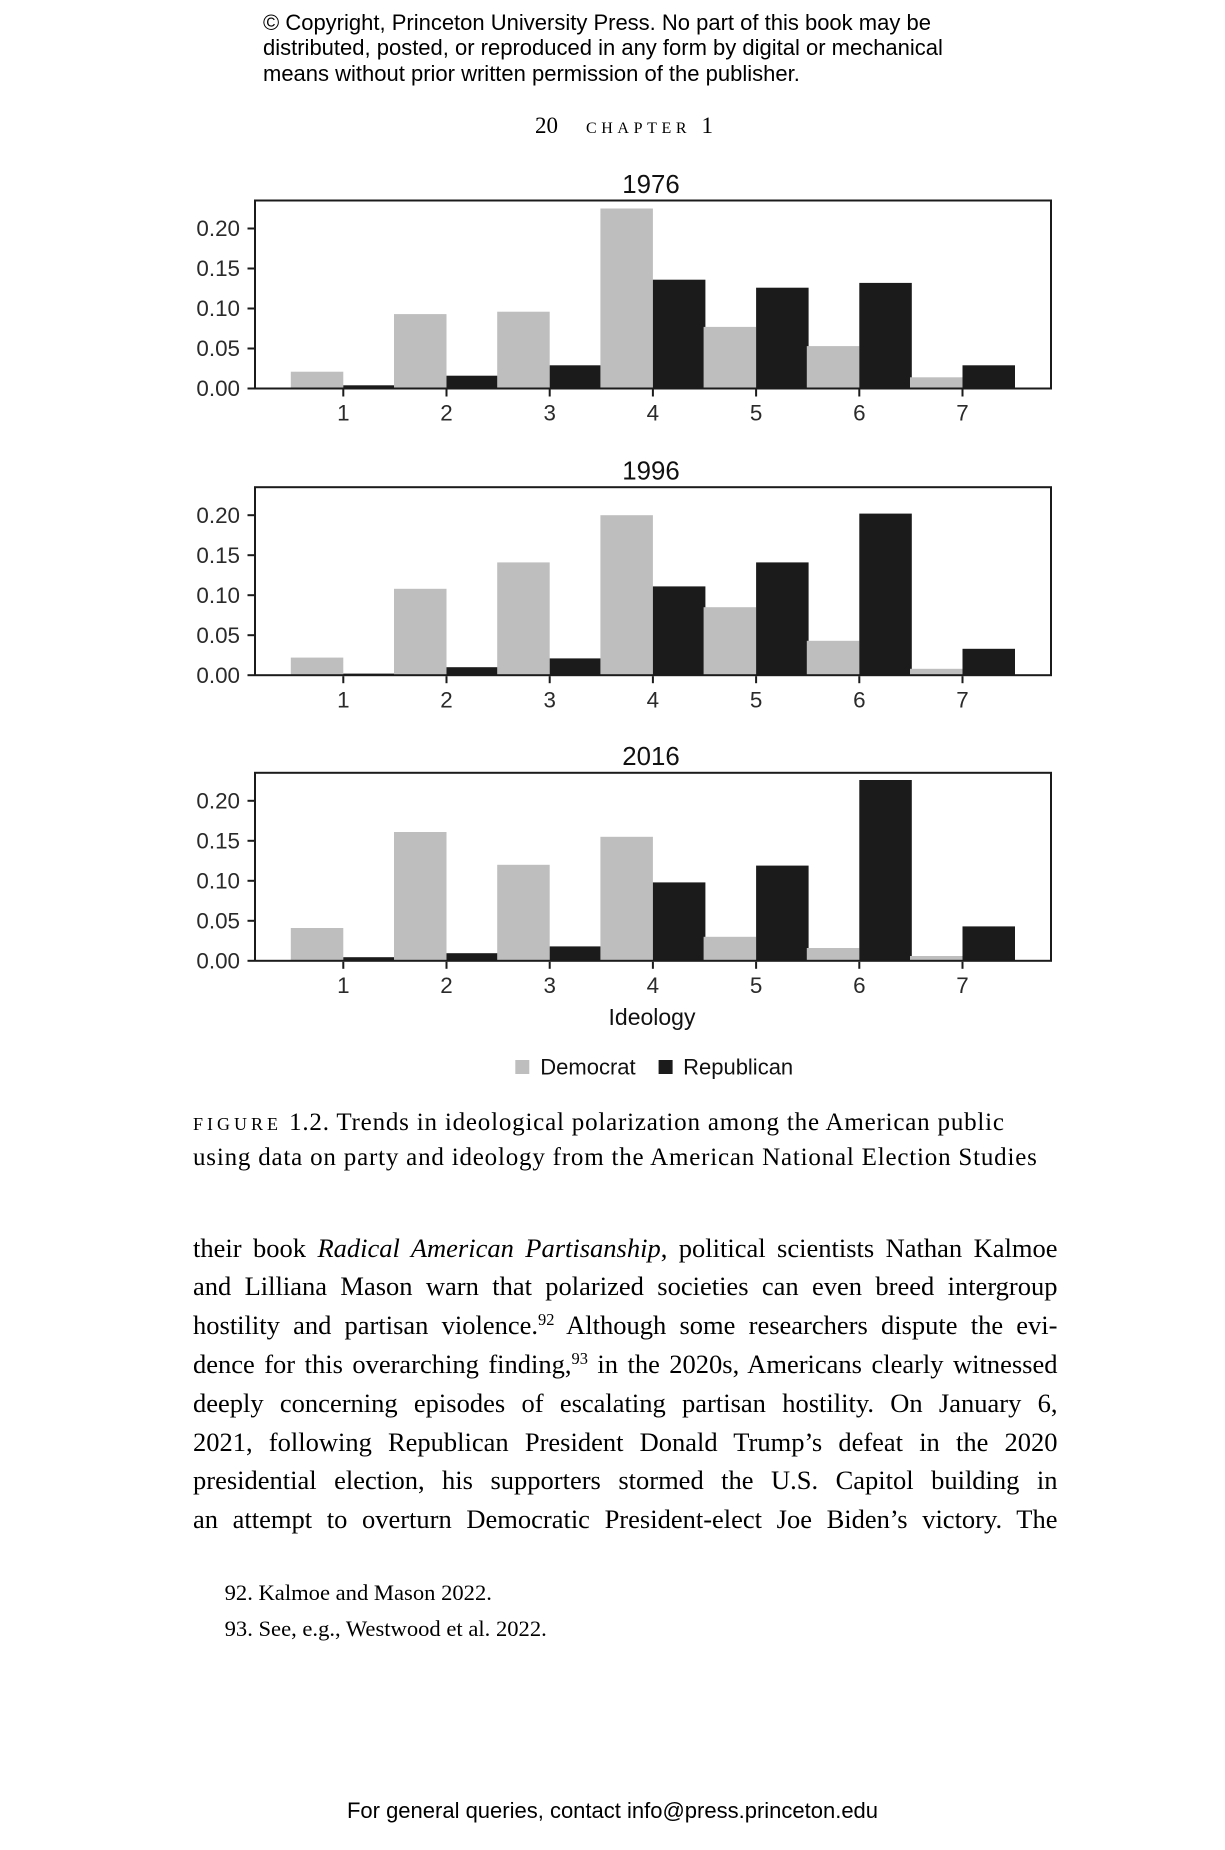  What do you see at coordinates (650, 757) in the screenshot?
I see `svg-text: 2016` at bounding box center [650, 757].